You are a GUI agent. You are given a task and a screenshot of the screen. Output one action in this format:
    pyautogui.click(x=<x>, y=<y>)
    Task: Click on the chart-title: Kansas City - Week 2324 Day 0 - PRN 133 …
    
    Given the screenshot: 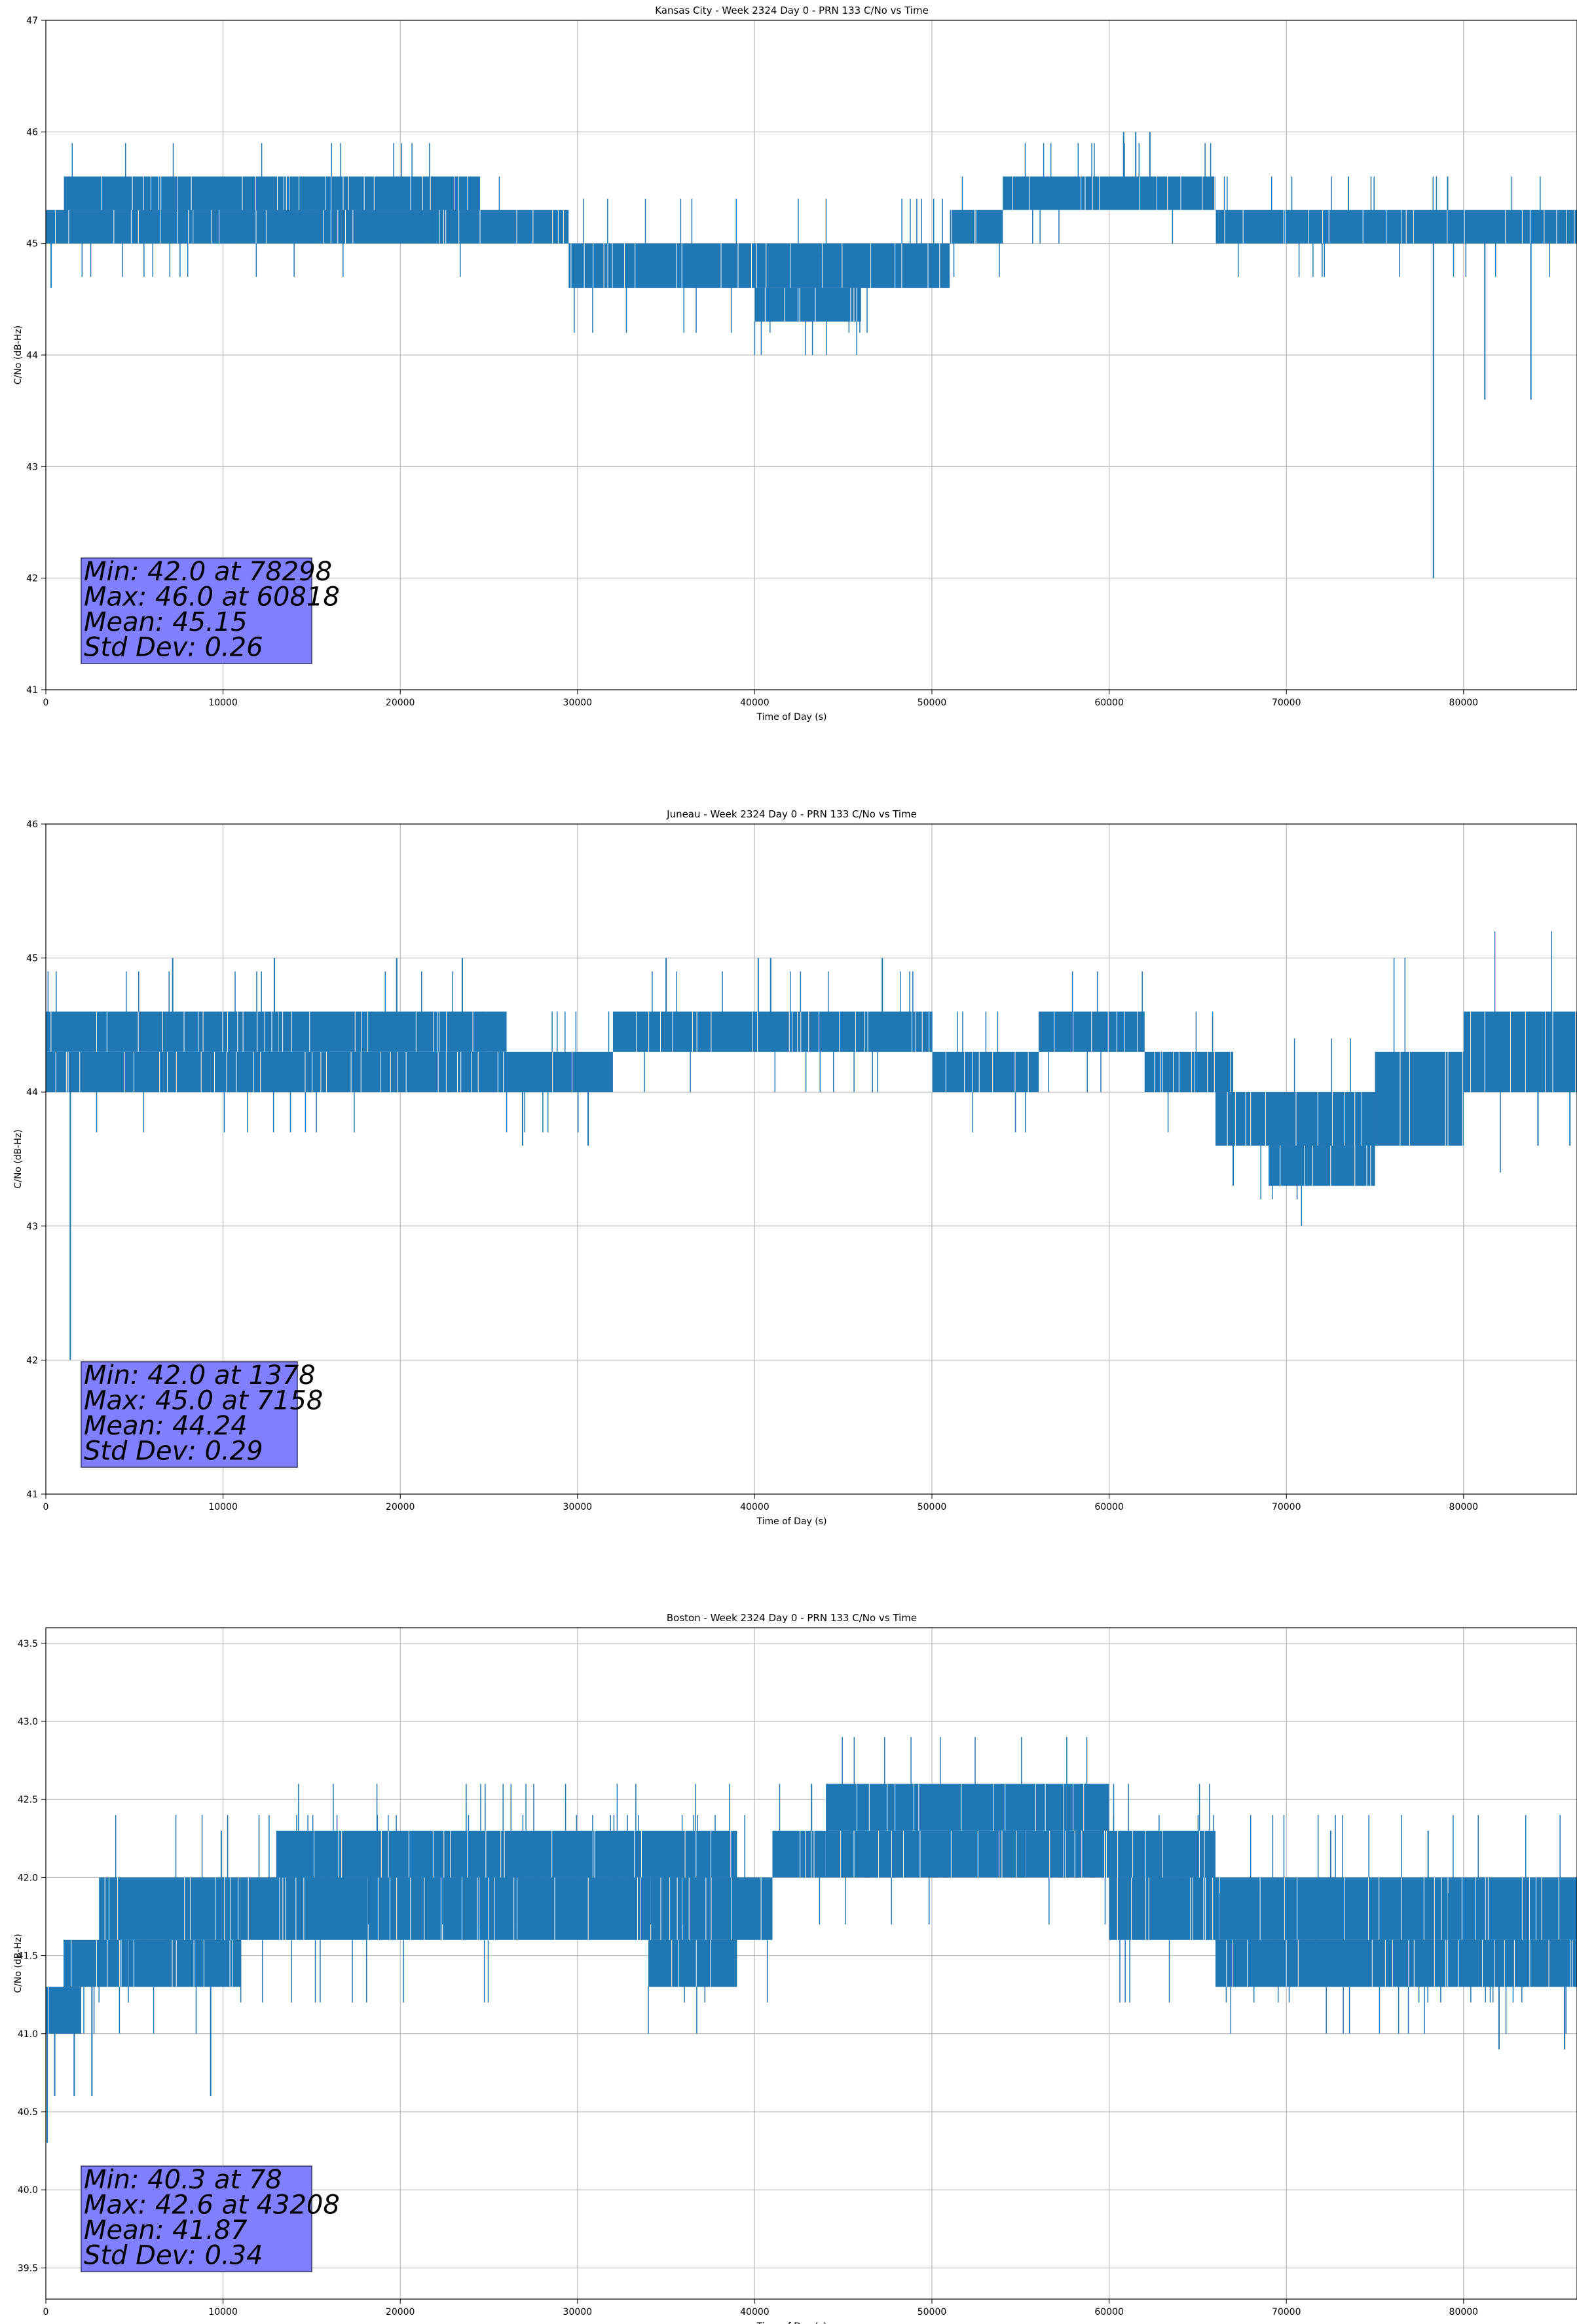 What is the action you would take?
    pyautogui.click(x=792, y=10)
    